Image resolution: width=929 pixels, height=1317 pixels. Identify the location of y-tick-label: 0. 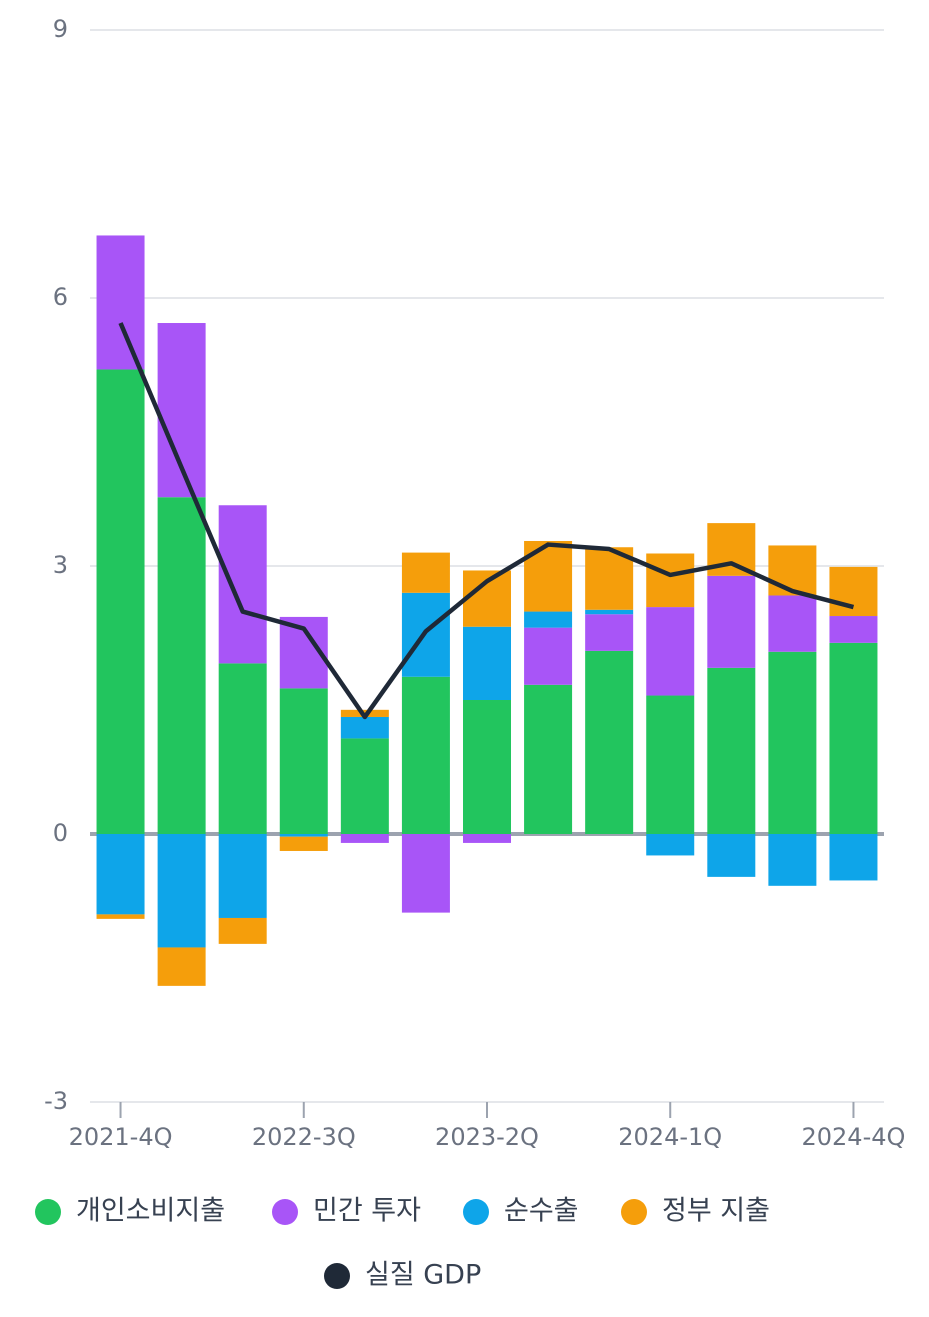
(60, 833).